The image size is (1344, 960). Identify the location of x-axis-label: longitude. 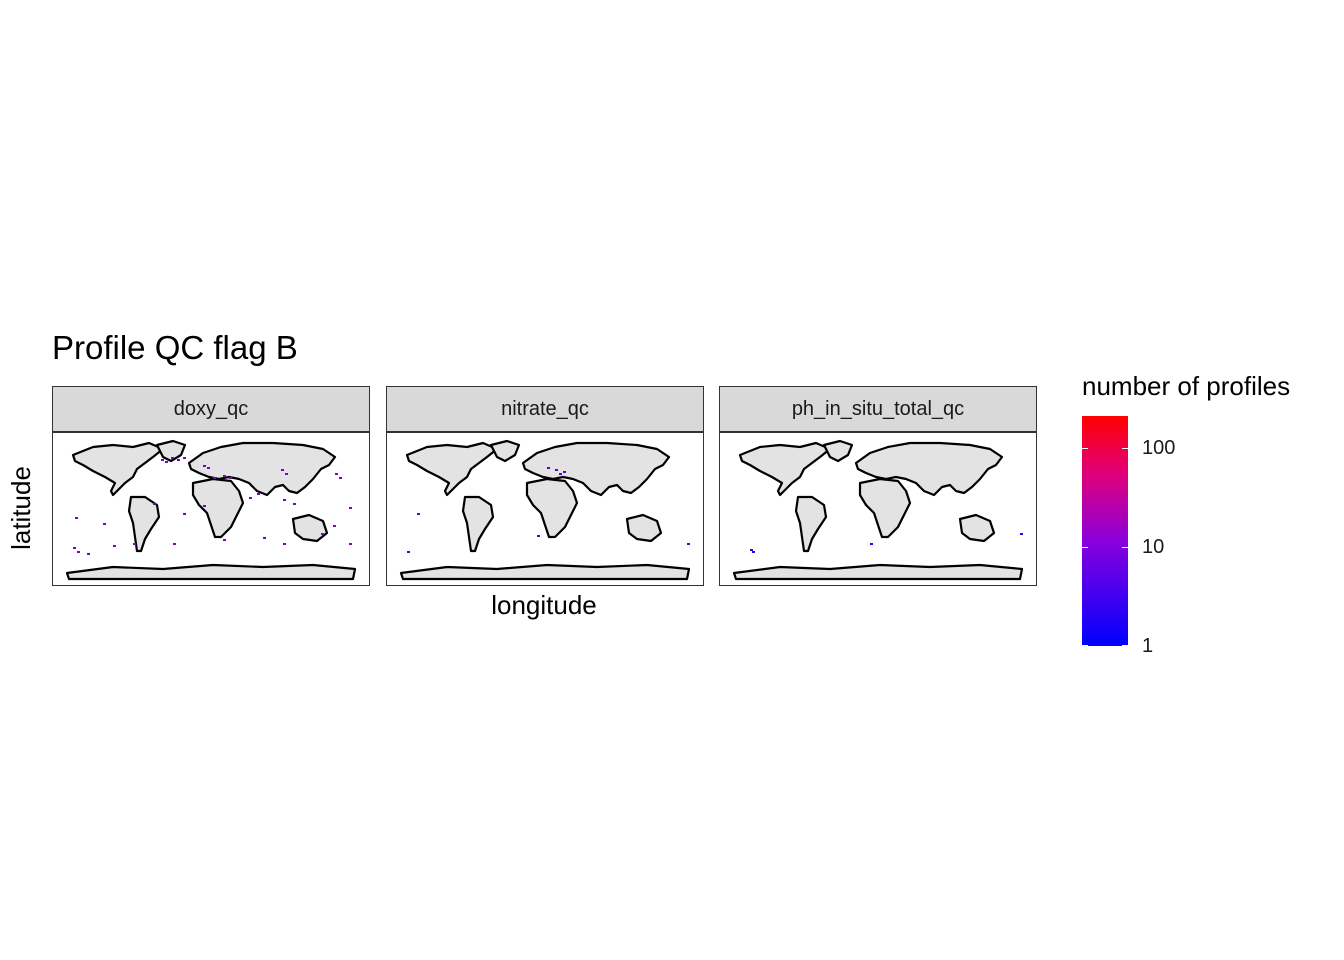
(544, 605).